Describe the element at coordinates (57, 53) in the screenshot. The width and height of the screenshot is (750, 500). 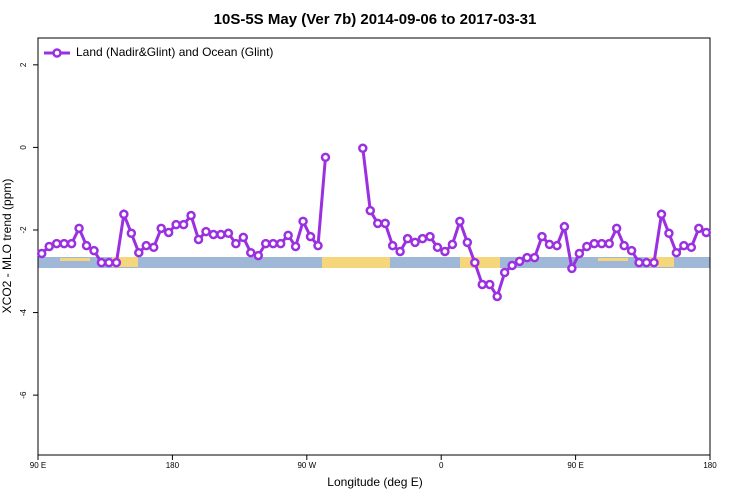
I see `legend-marker` at that location.